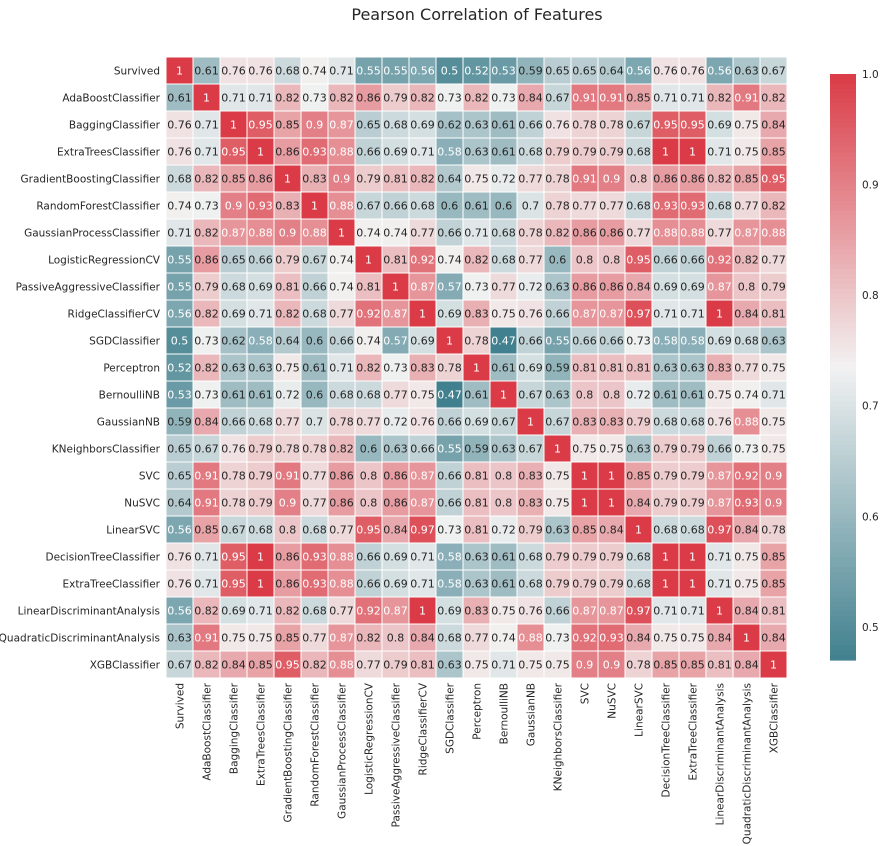  I want to click on heatmap-cell-value: 0.9, so click(288, 503).